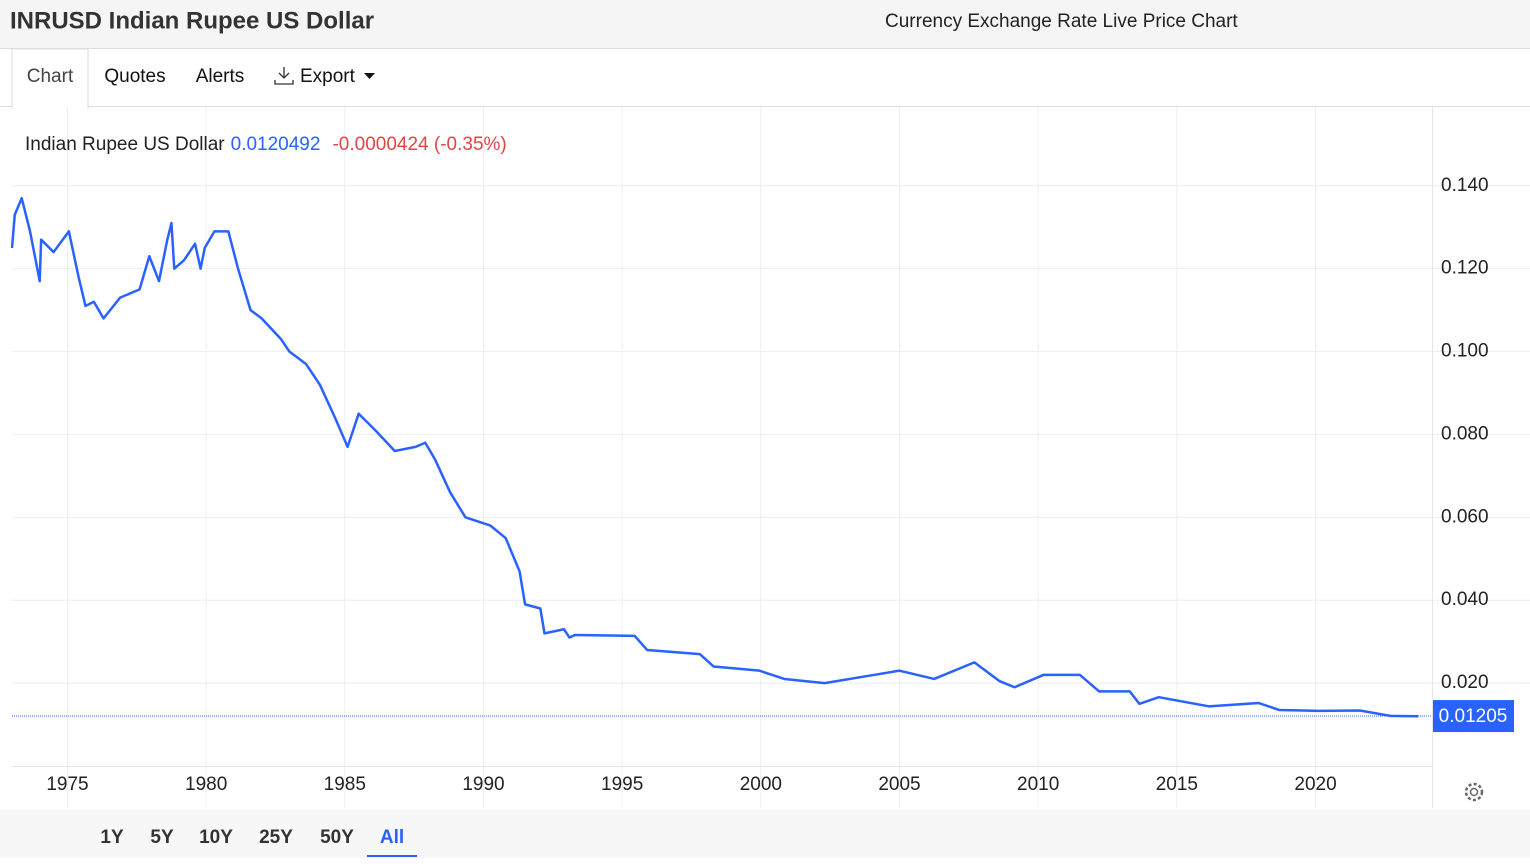 The image size is (1530, 867). What do you see at coordinates (1465, 351) in the screenshot?
I see `y-tick-label: 0.100` at bounding box center [1465, 351].